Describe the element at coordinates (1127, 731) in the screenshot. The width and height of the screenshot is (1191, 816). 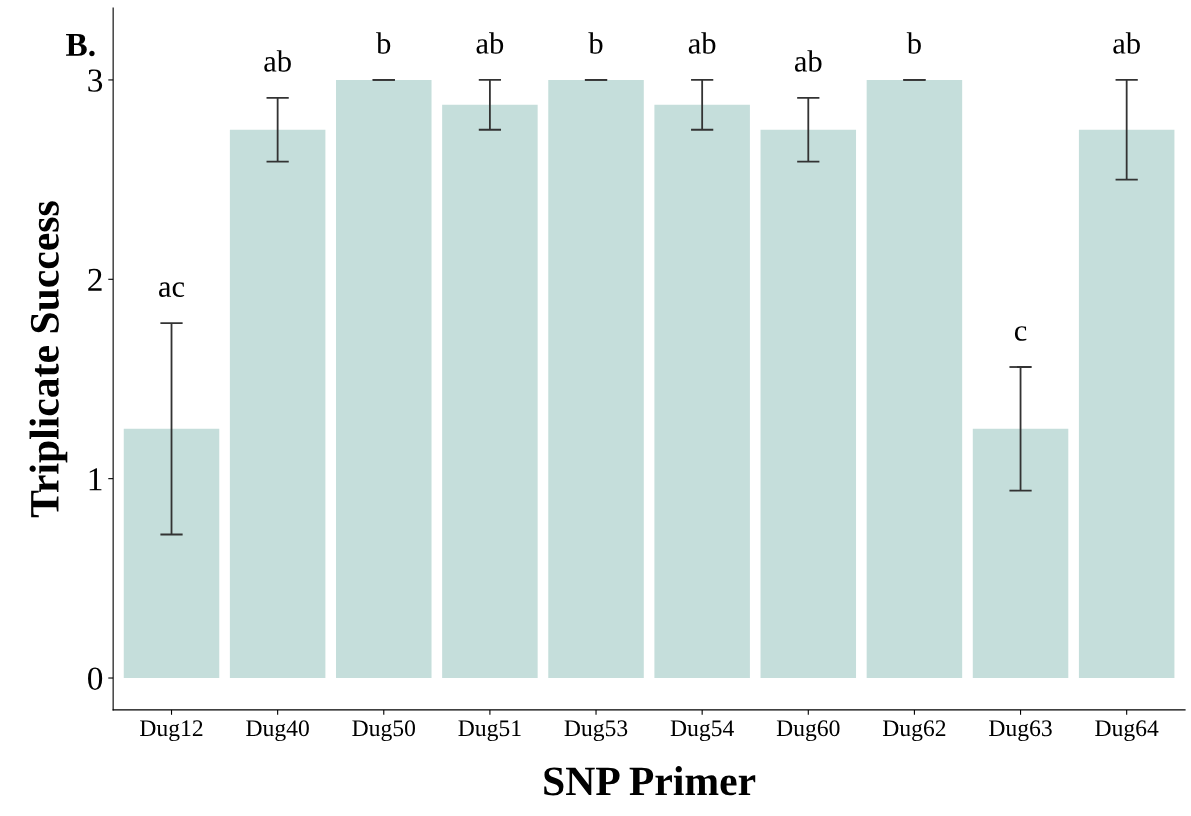
I see `x-tick-label: Dug64` at that location.